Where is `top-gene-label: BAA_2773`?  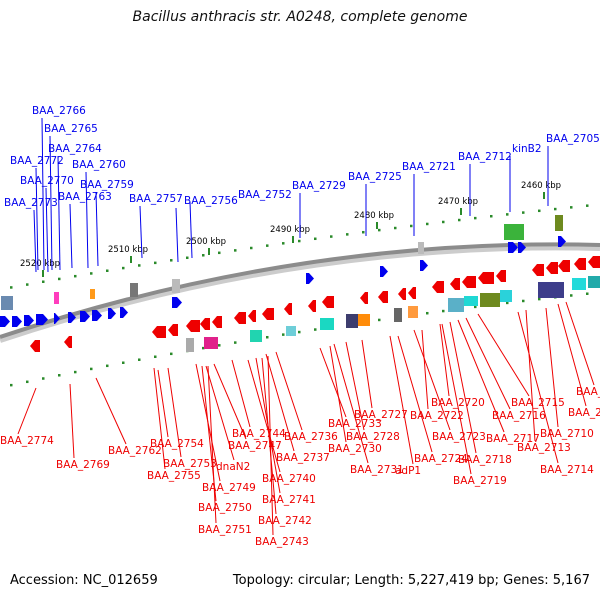
top-gene-label: BAA_2773 is located at coordinates (31, 203).